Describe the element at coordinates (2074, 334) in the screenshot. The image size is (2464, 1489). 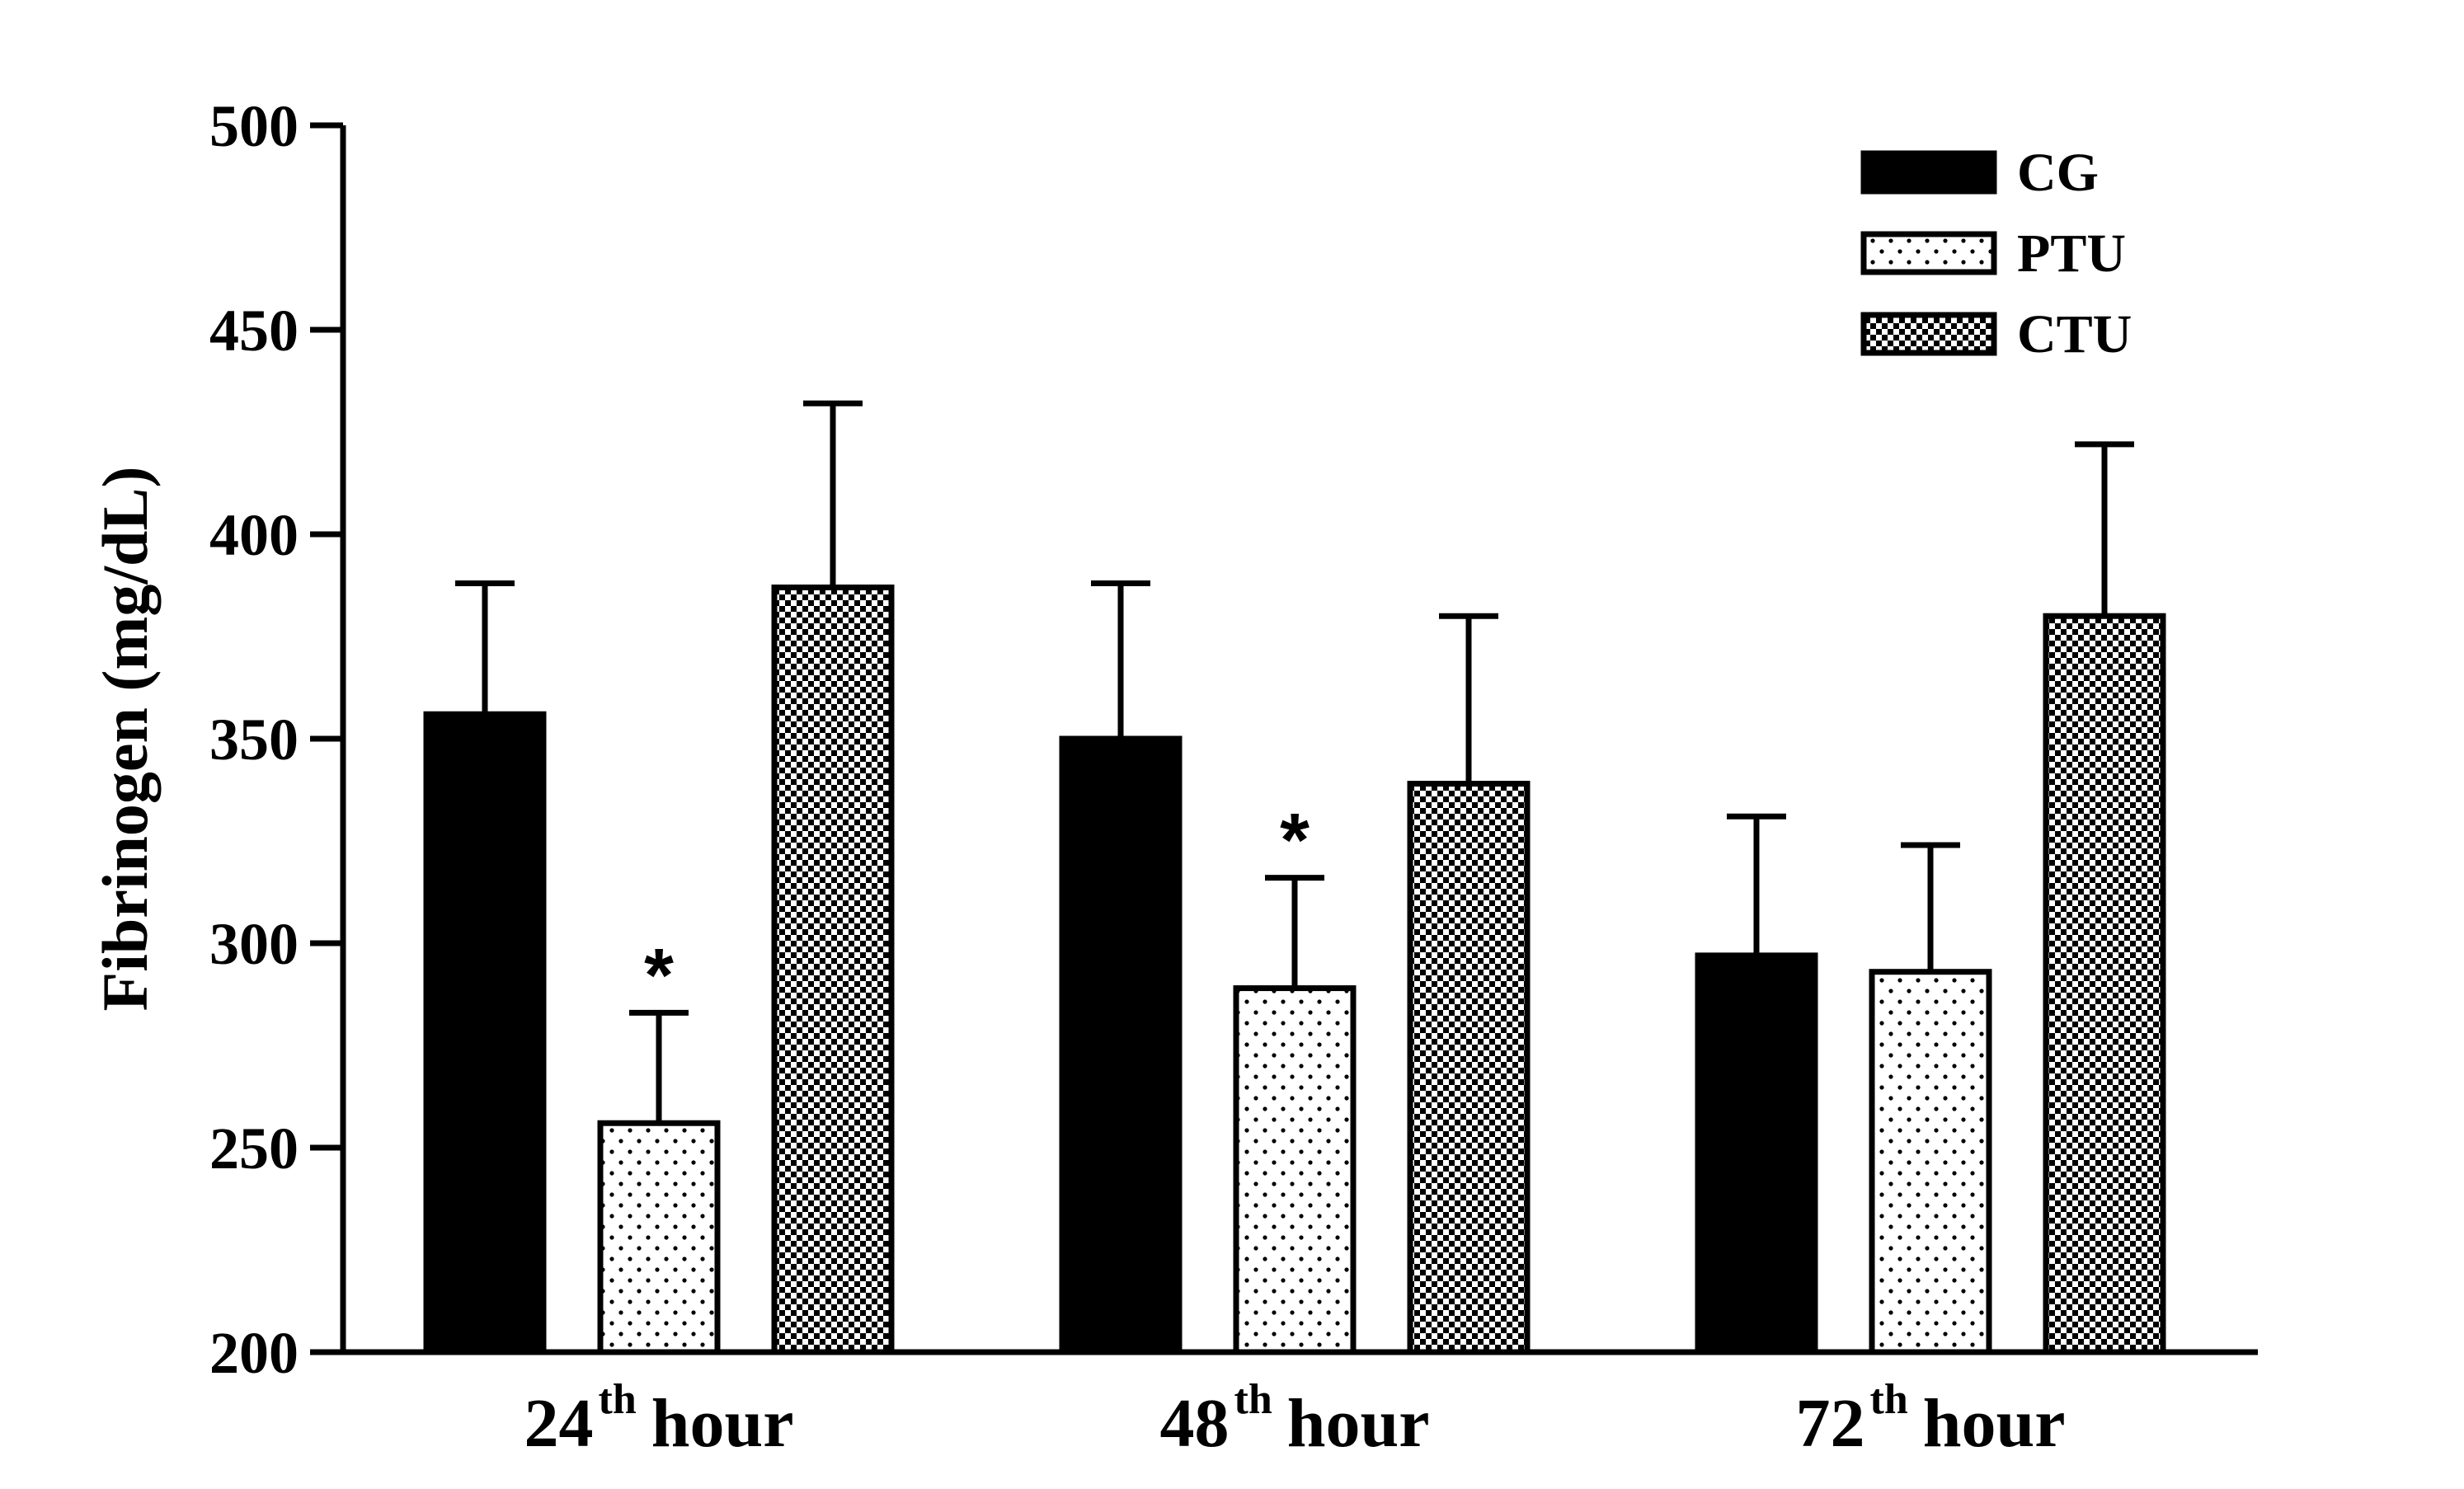
I see `legend-label-ctu: CTU` at that location.